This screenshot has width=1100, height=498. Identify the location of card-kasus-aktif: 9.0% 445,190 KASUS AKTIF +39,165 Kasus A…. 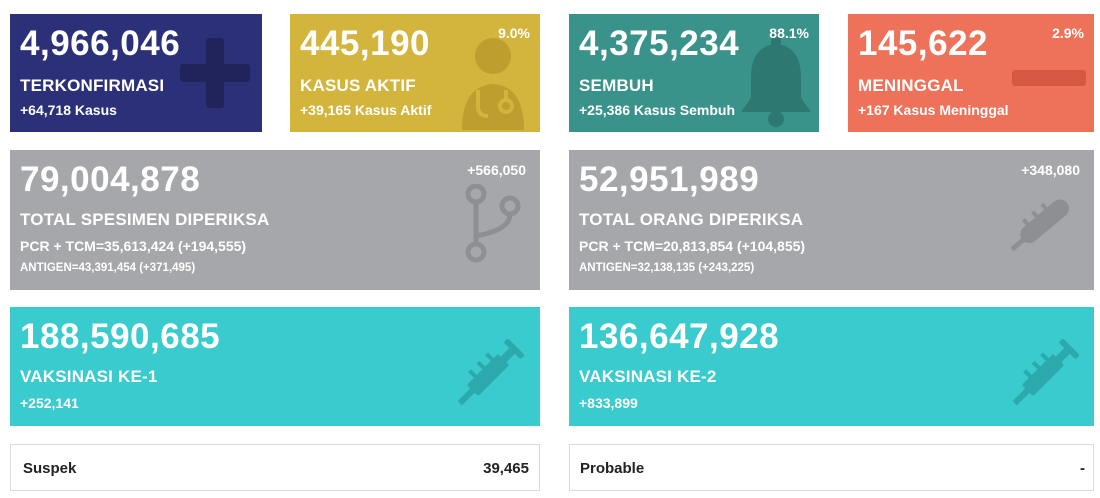
(415, 73).